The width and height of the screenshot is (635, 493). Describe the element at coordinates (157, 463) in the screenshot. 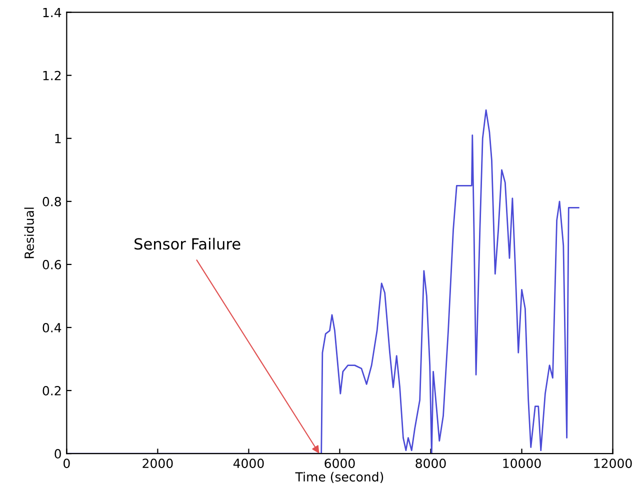

I see `x-tick-label: 2000` at that location.